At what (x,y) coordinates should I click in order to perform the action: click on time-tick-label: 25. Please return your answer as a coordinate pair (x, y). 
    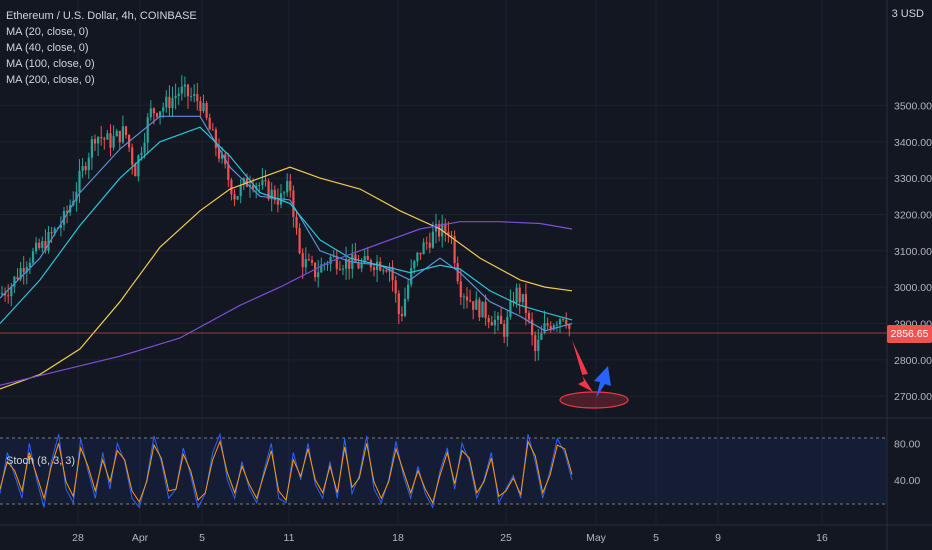
    Looking at the image, I should click on (506, 538).